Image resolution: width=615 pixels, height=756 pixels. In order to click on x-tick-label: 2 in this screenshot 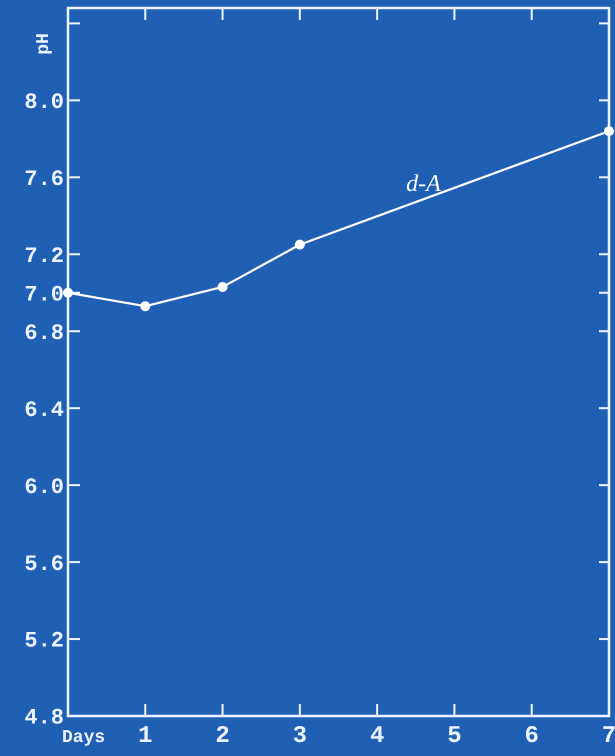, I will do `click(222, 736)`.